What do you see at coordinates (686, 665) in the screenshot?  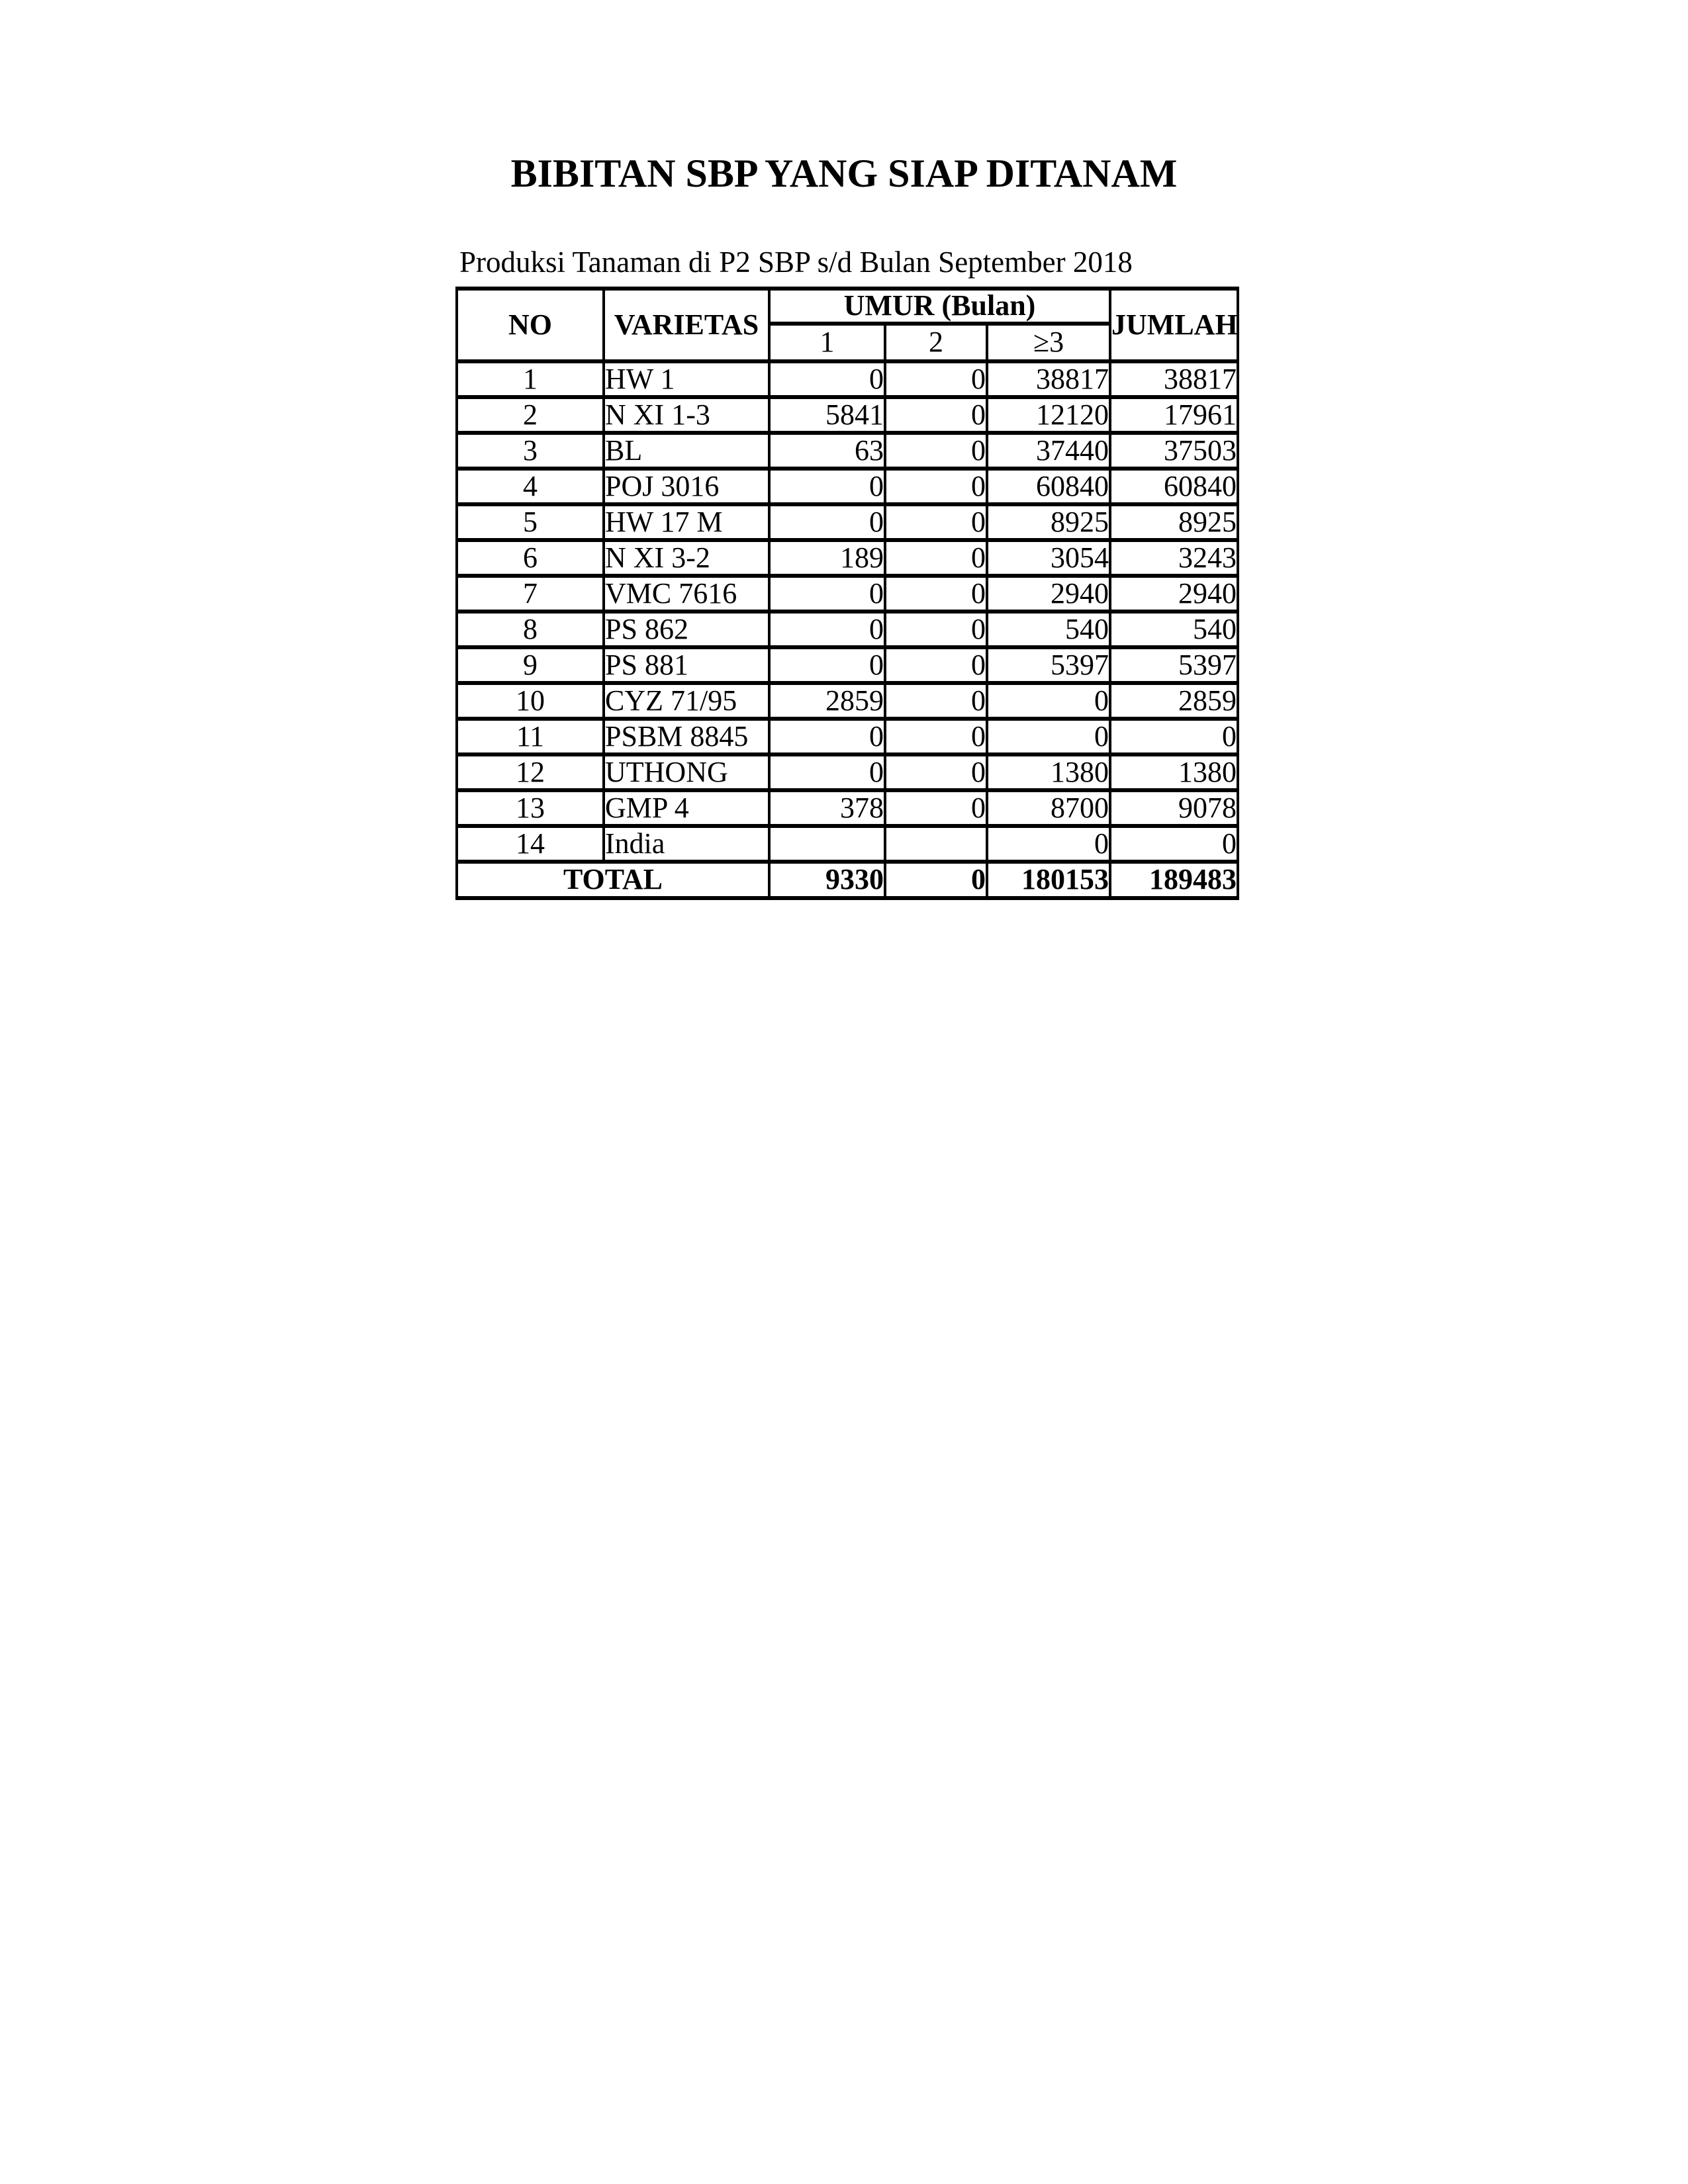 I see `row-varietas-value: PS 881` at bounding box center [686, 665].